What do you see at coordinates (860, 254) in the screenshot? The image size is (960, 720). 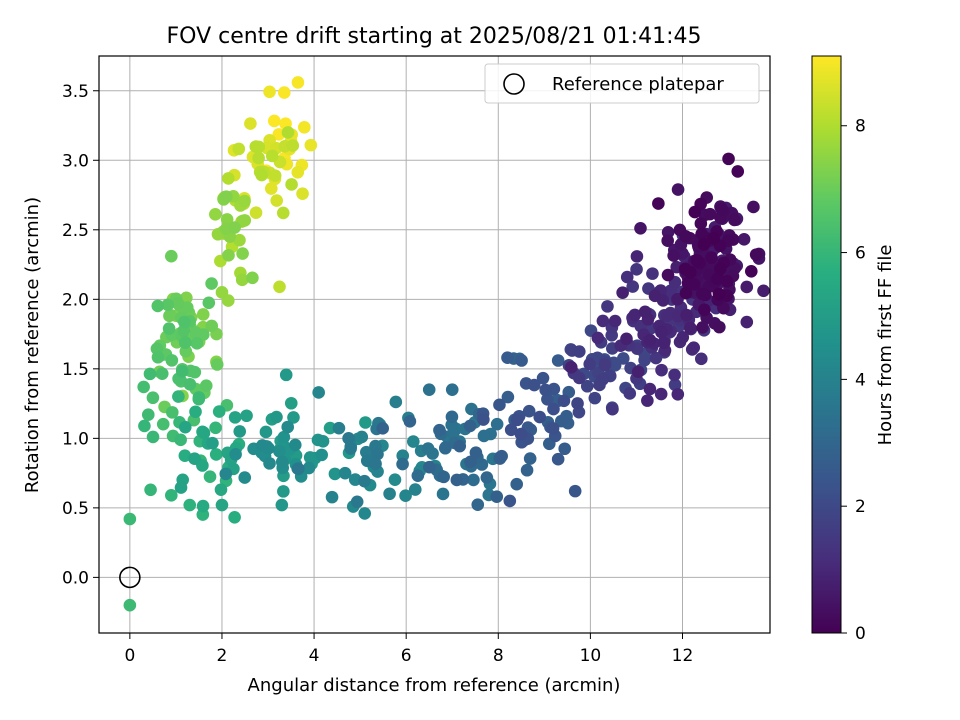 I see `colorbar-tick-label: 6` at bounding box center [860, 254].